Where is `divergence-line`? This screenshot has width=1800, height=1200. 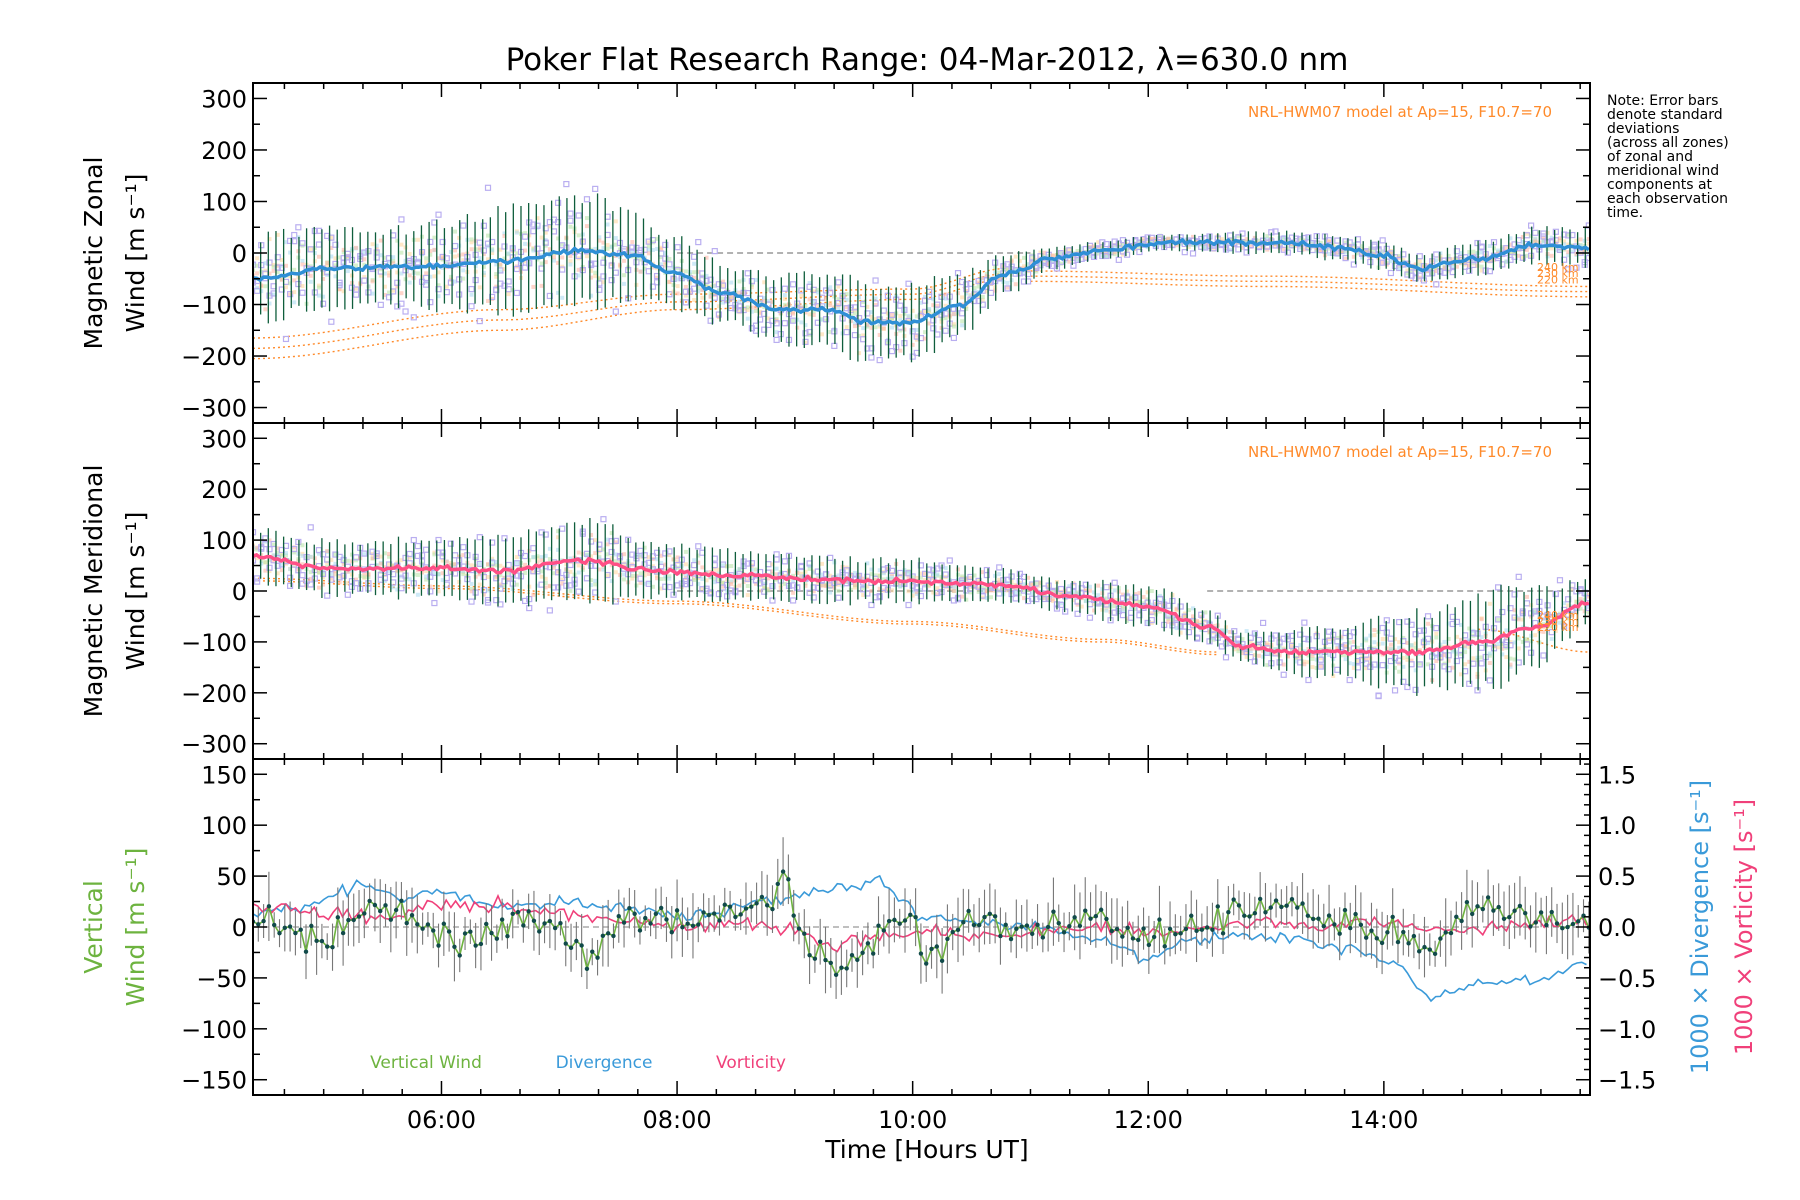 divergence-line is located at coordinates (920, 938).